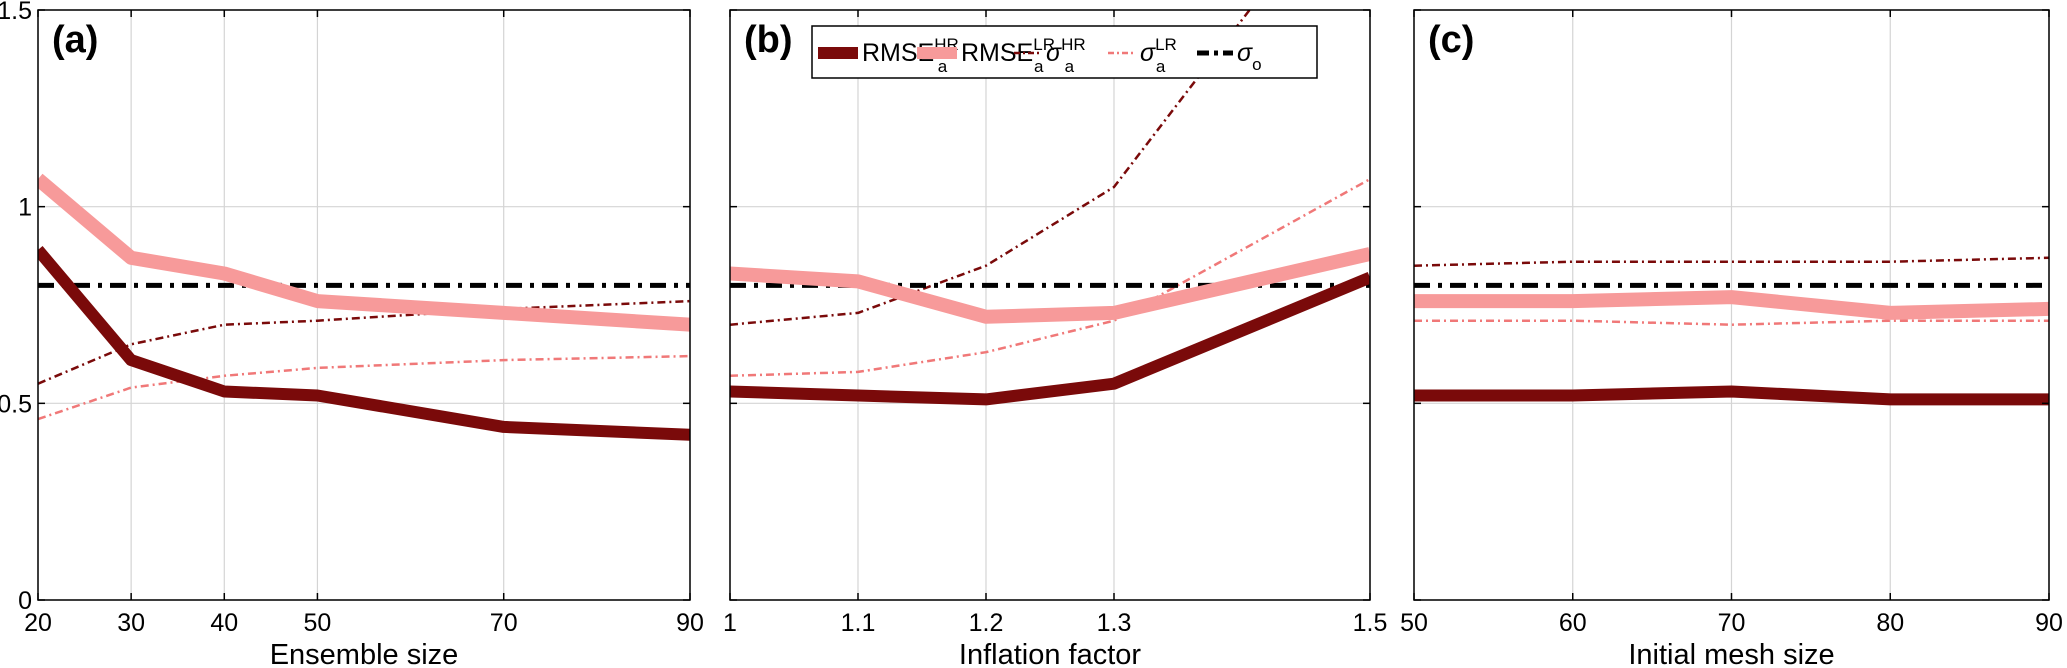 This screenshot has height=668, width=2067. What do you see at coordinates (1256, 64) in the screenshot?
I see `legend-label-sub: o` at bounding box center [1256, 64].